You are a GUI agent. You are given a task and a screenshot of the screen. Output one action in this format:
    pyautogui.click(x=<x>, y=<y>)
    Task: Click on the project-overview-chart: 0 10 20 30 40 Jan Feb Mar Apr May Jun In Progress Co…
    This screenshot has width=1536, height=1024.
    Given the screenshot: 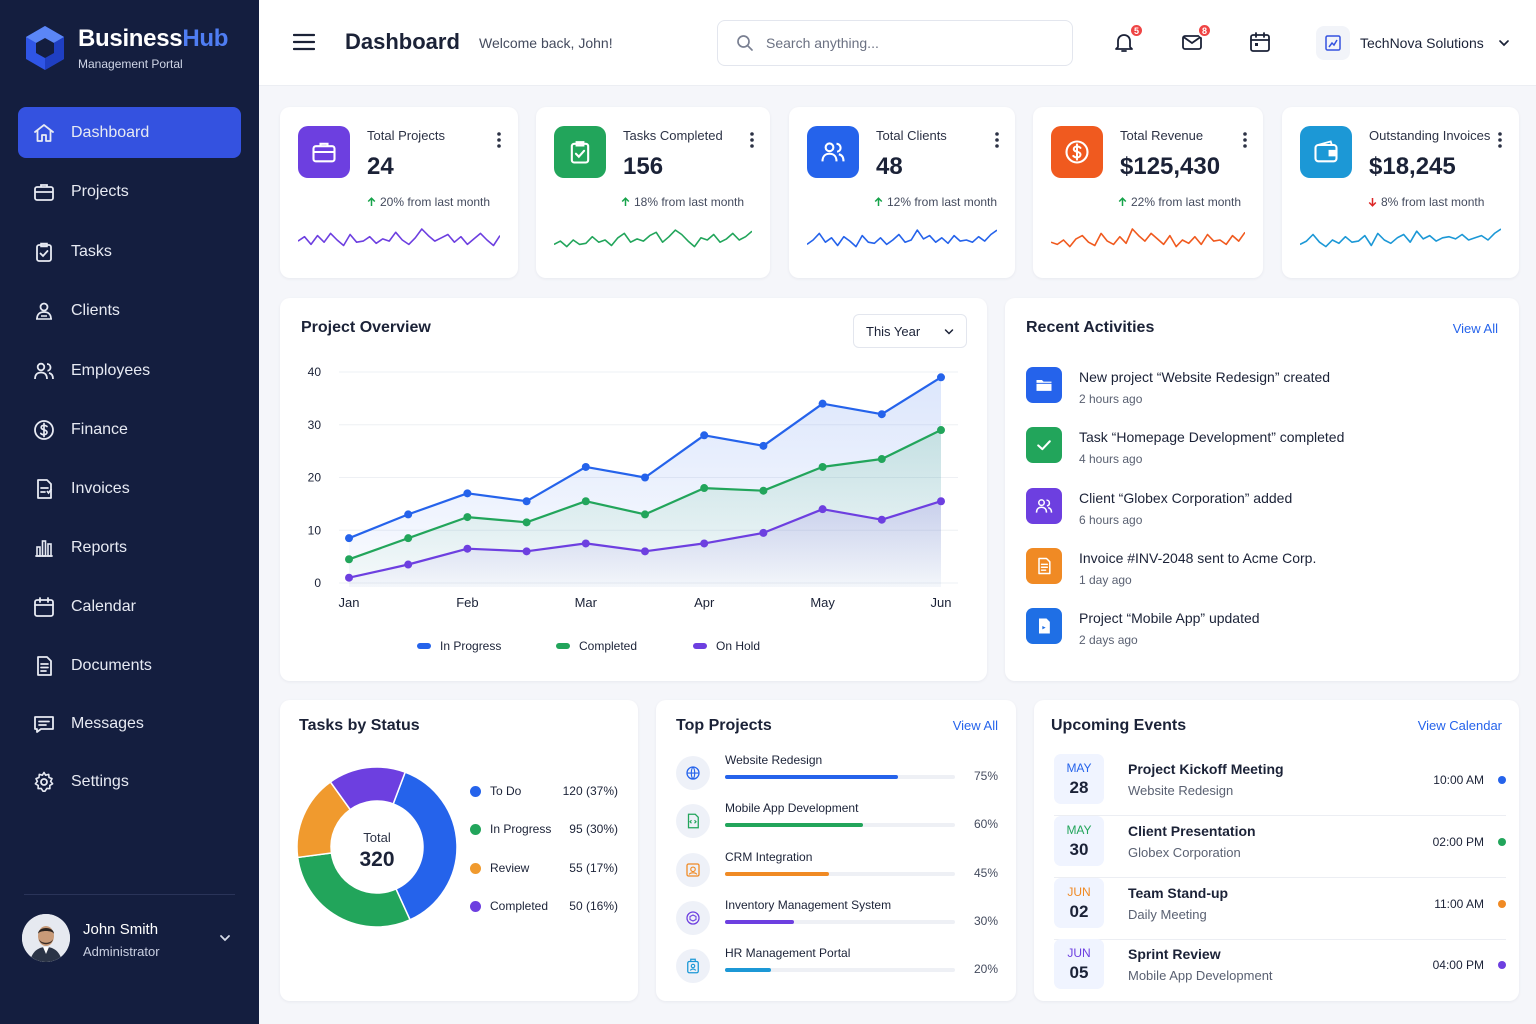 What is the action you would take?
    pyautogui.click(x=633, y=509)
    